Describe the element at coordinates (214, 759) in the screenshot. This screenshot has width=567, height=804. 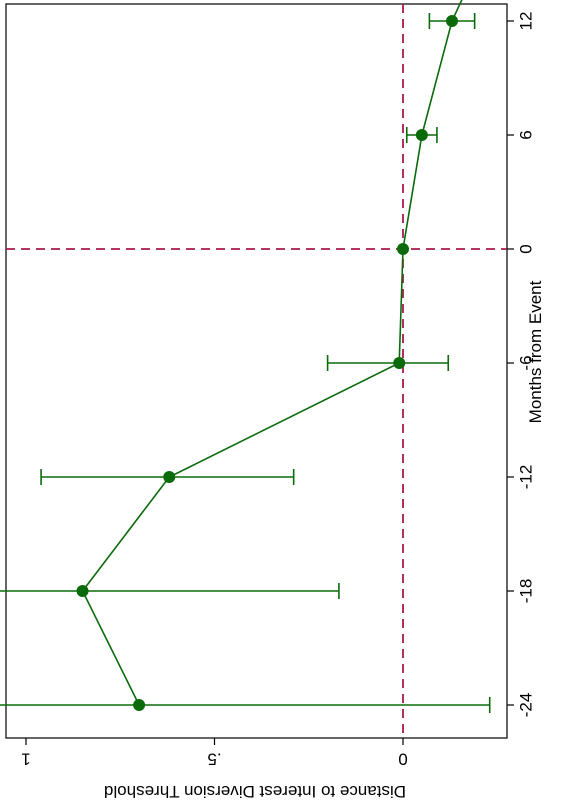
I see `y-tick-label: .5` at that location.